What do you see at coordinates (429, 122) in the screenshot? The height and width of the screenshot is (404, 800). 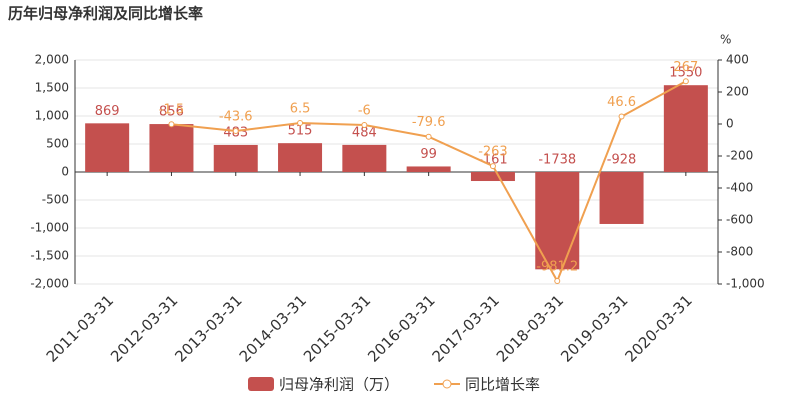 I see `line-value-label: -79.6` at bounding box center [429, 122].